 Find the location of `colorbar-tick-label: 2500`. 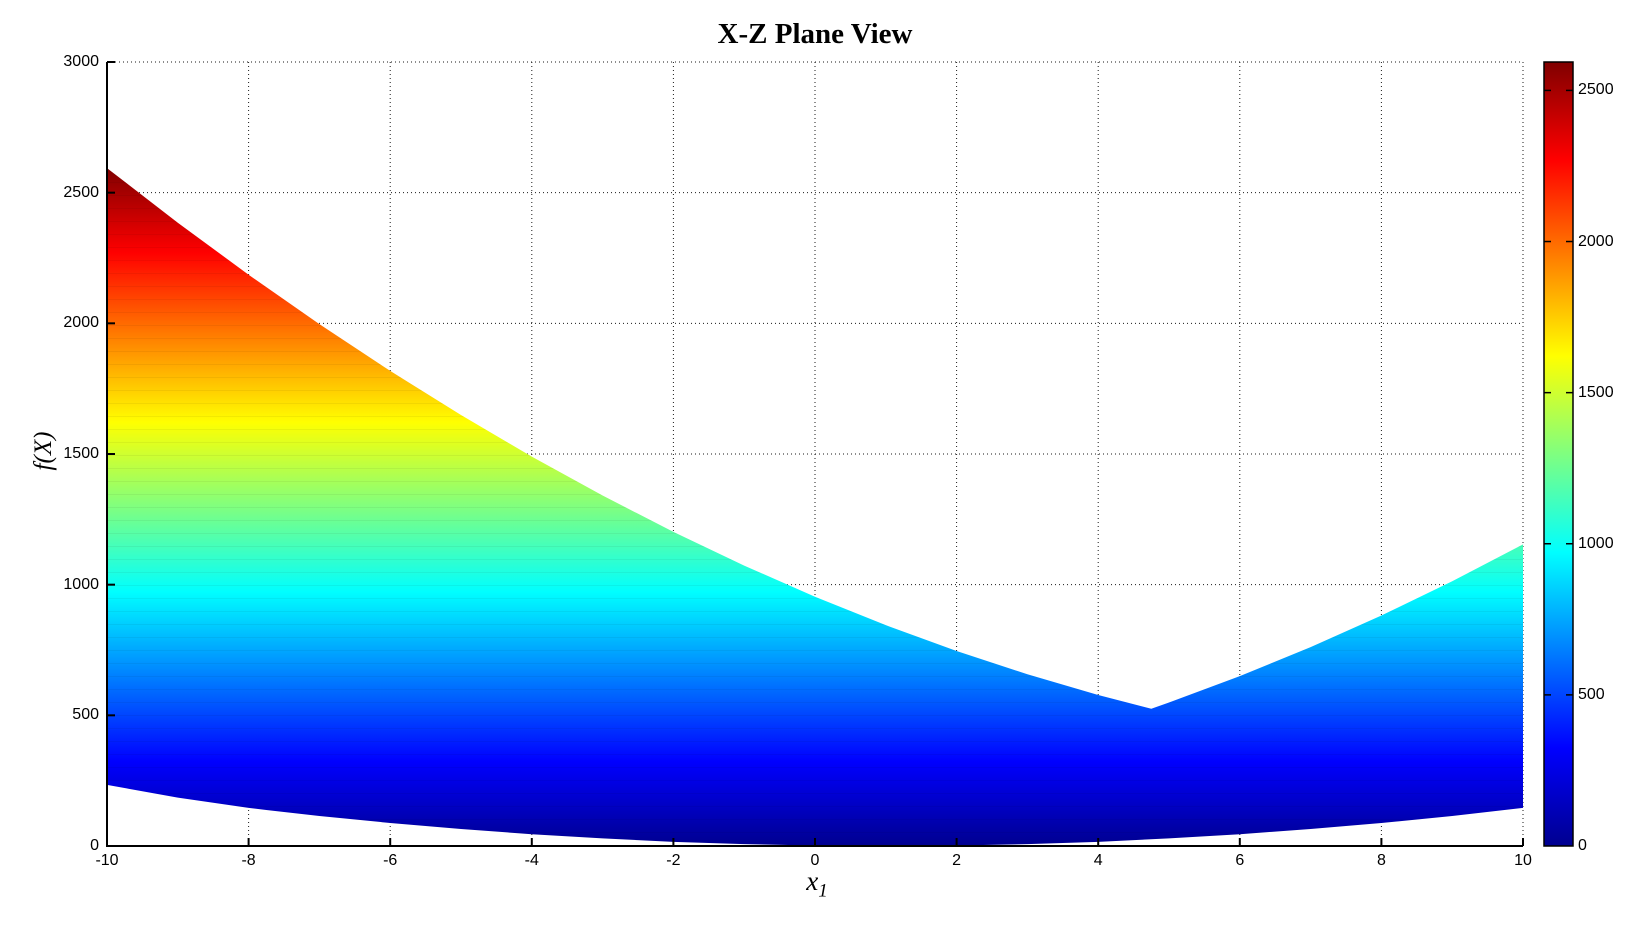

colorbar-tick-label: 2500 is located at coordinates (1596, 90).